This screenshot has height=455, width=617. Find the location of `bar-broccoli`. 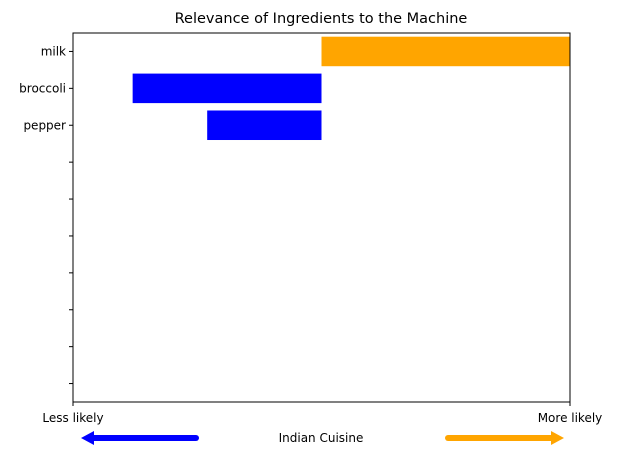

bar-broccoli is located at coordinates (227, 88).